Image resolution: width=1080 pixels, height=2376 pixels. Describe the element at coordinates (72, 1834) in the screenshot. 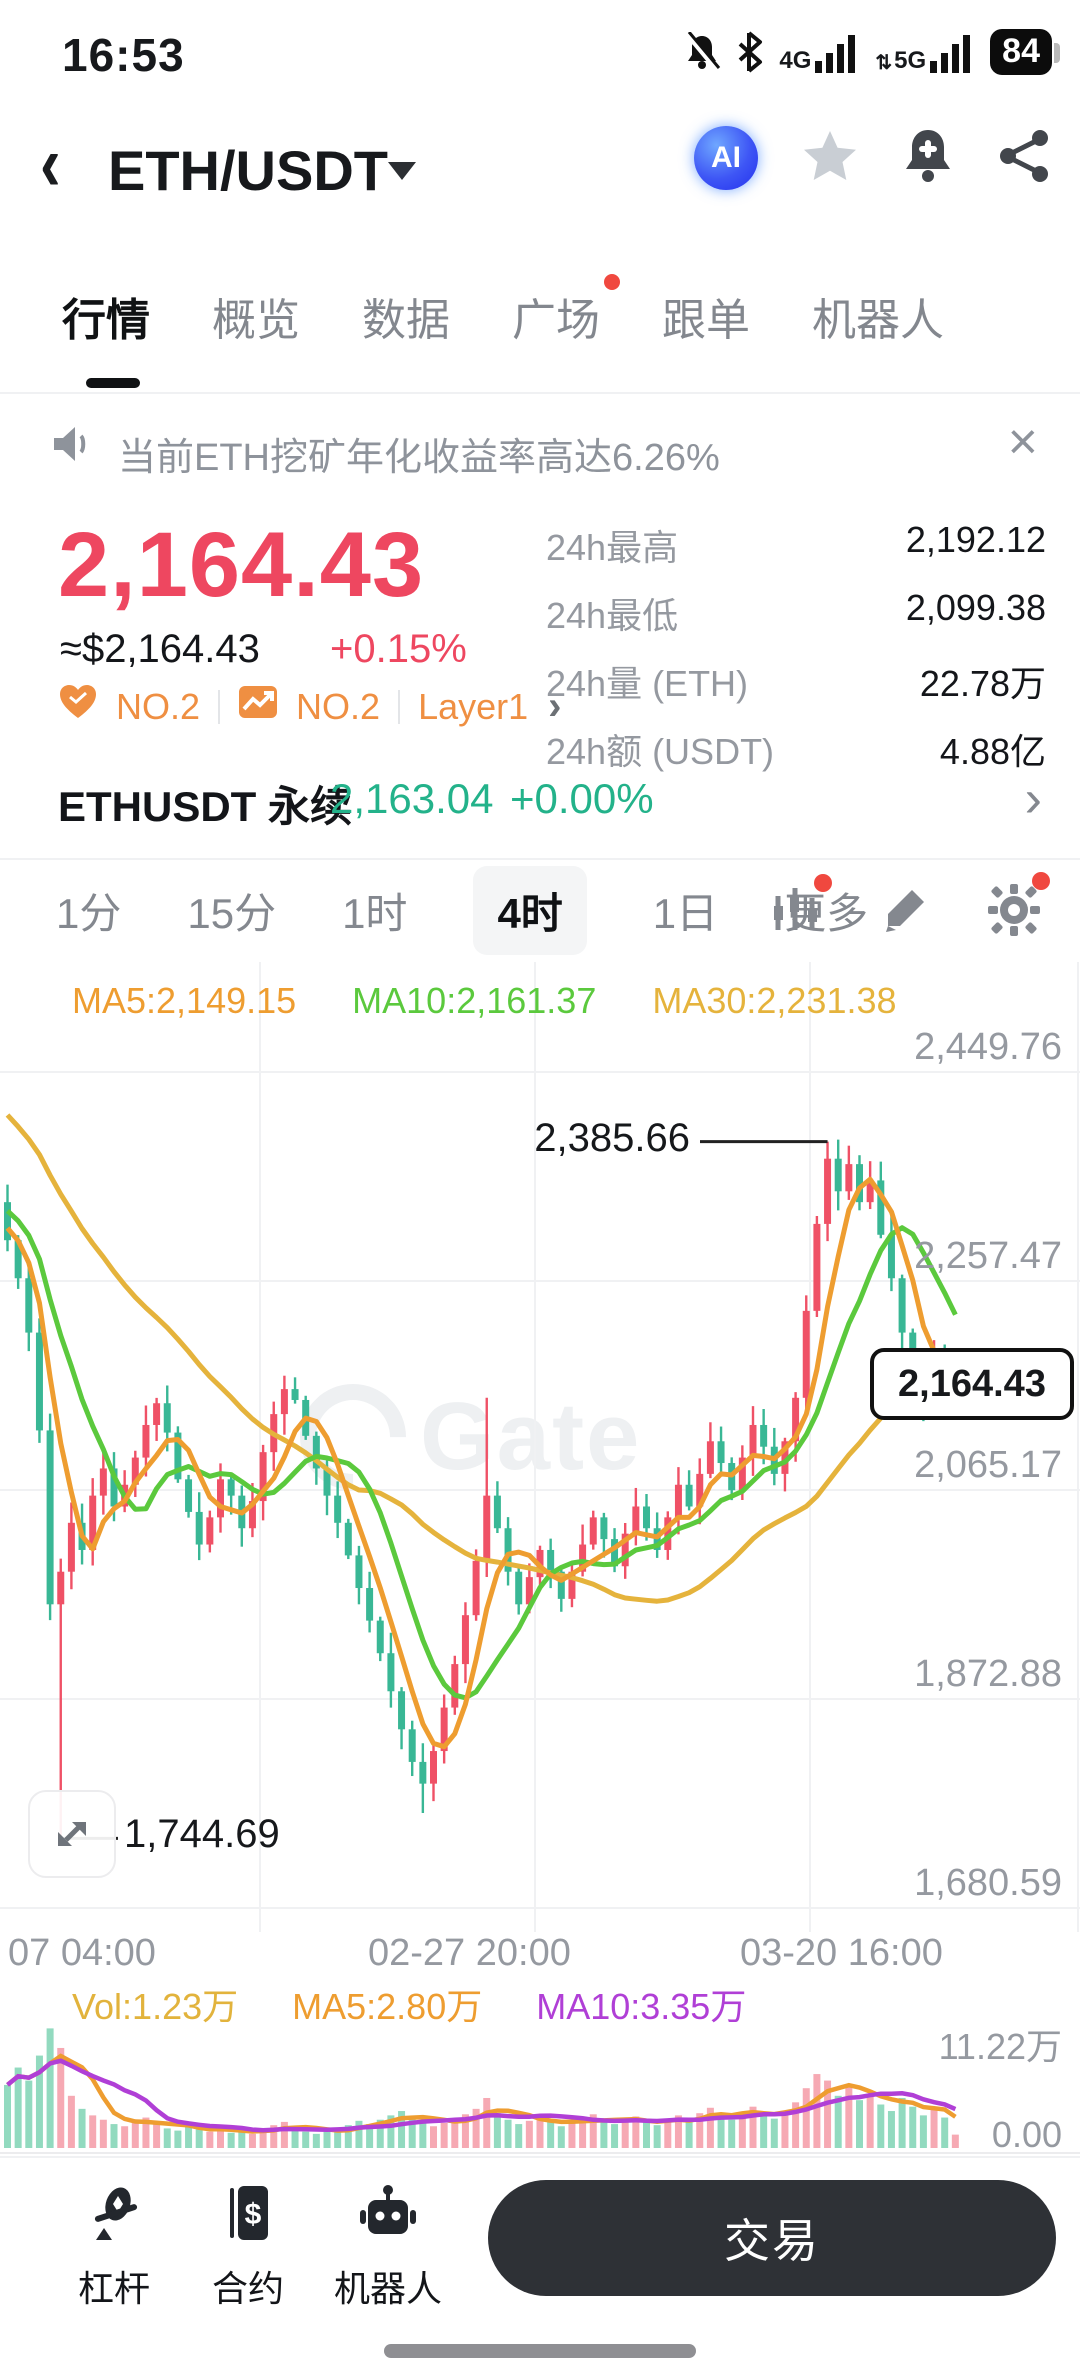

I see `fullscreen-expand-icon` at that location.